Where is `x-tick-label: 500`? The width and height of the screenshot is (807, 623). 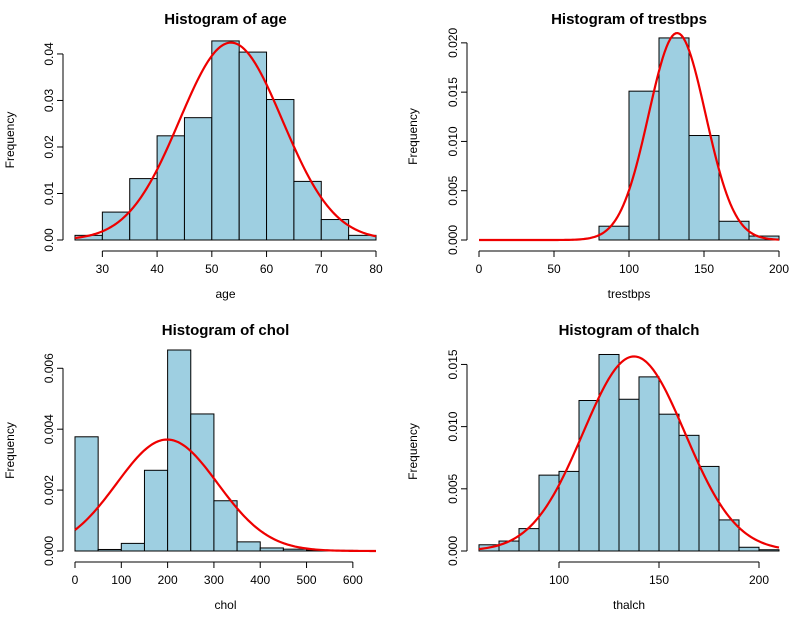
x-tick-label: 500 is located at coordinates (307, 580).